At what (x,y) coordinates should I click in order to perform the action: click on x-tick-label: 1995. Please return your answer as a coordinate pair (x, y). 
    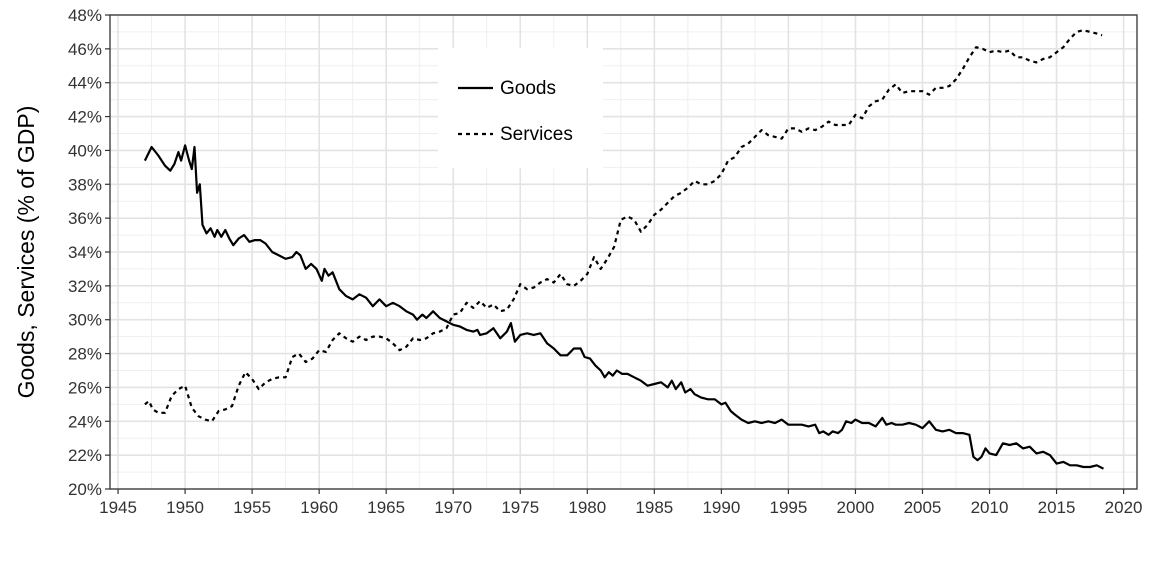
    Looking at the image, I should click on (788, 507).